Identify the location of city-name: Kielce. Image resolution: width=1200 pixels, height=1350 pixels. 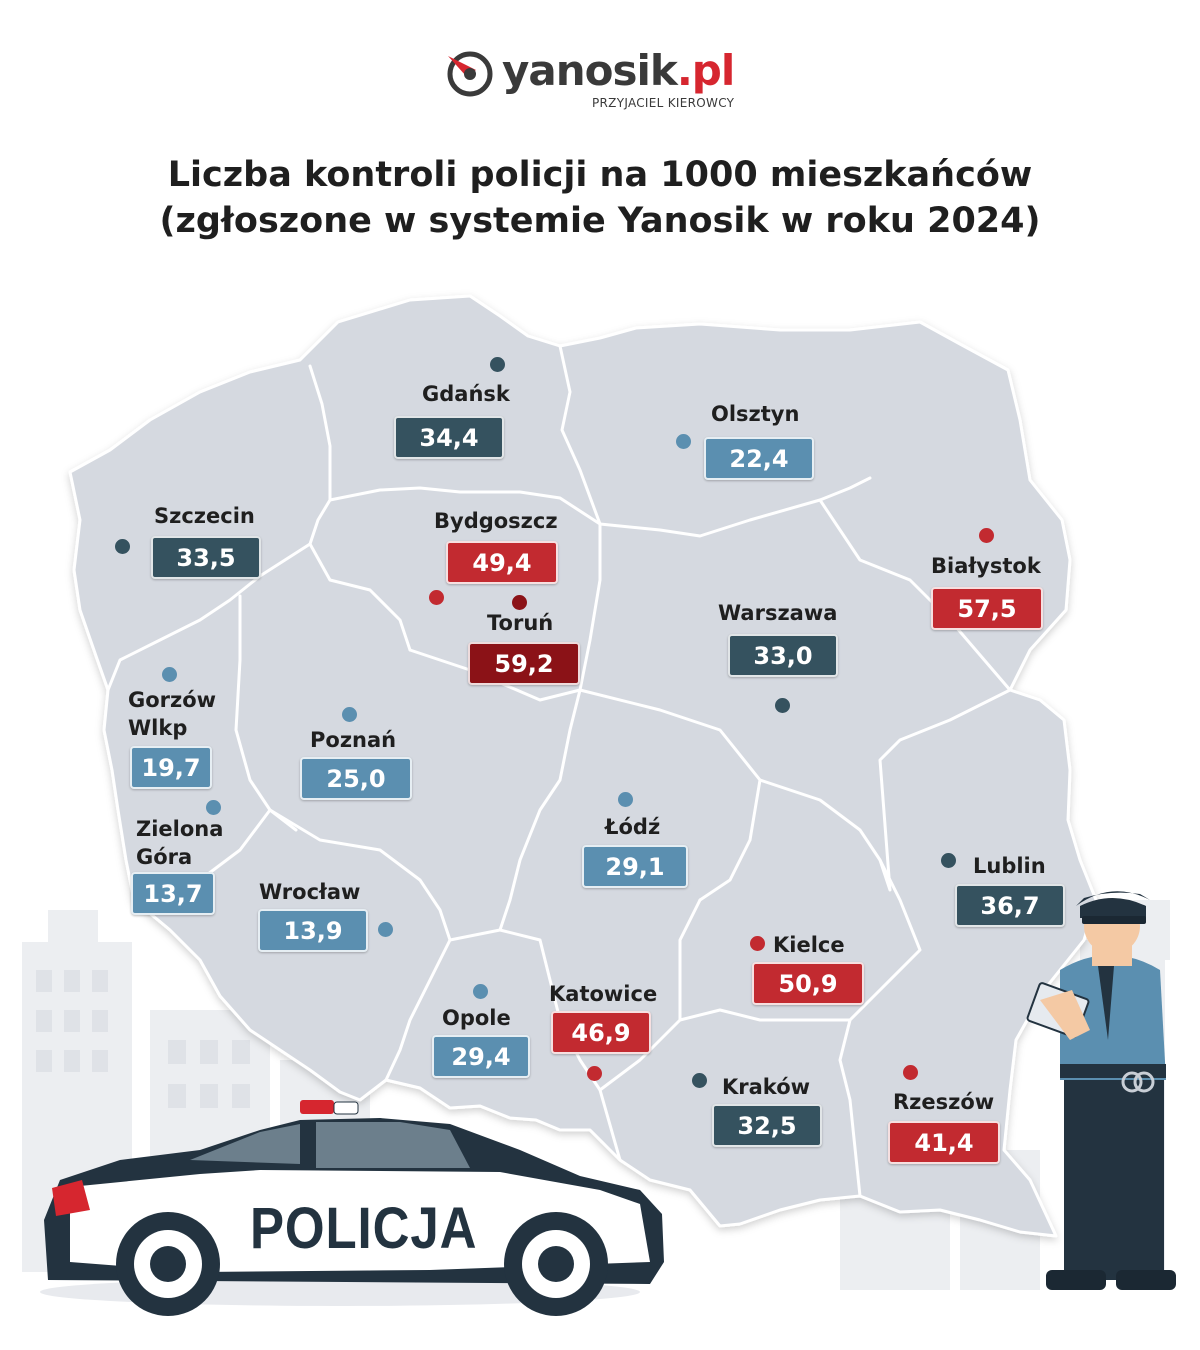
(809, 945).